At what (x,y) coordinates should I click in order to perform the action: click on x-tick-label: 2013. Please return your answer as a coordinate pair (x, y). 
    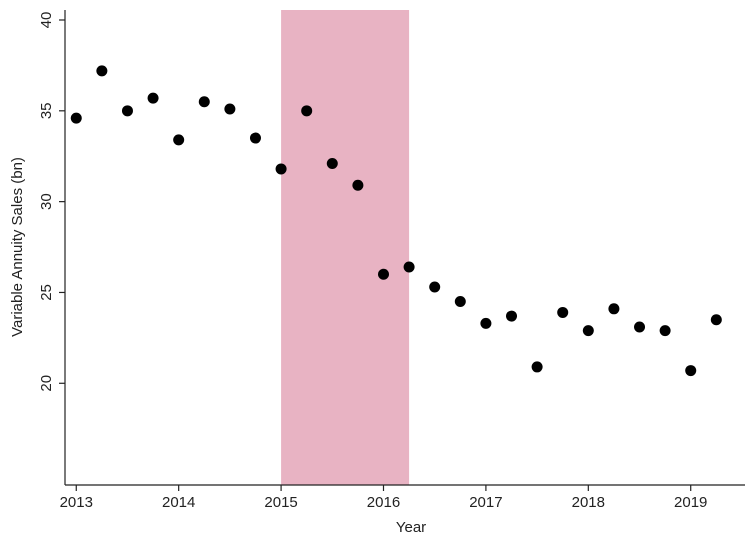
    Looking at the image, I should click on (76, 502).